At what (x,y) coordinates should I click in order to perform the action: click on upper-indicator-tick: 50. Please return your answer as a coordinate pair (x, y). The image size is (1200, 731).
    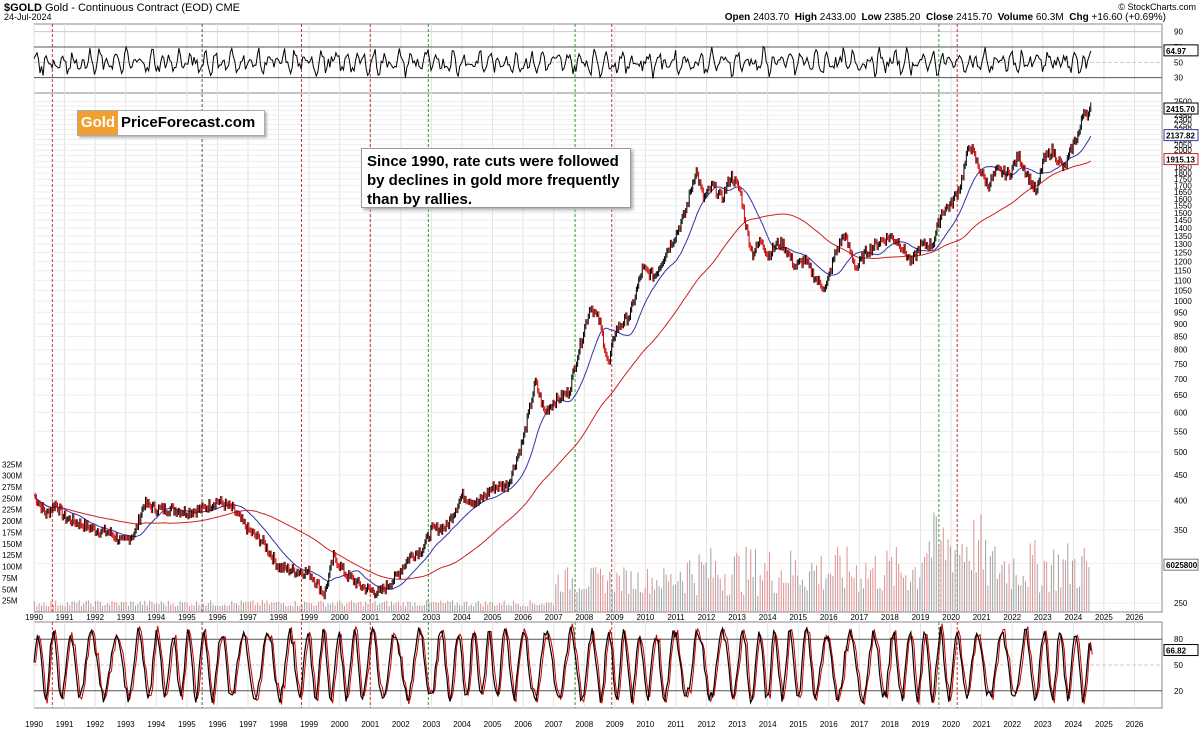
    Looking at the image, I should click on (1178, 62).